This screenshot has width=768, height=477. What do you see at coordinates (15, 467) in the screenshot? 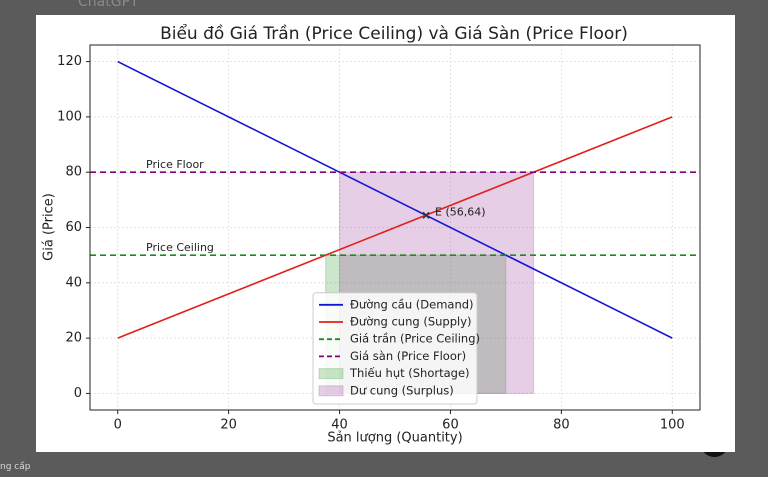
I see `footer-fragment: ng cấp` at bounding box center [15, 467].